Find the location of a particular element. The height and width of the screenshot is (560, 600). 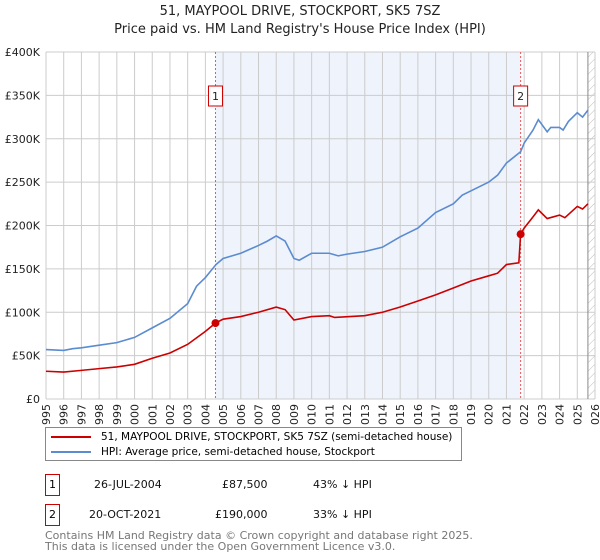

x-tick-label: 2005 is located at coordinates (223, 414).